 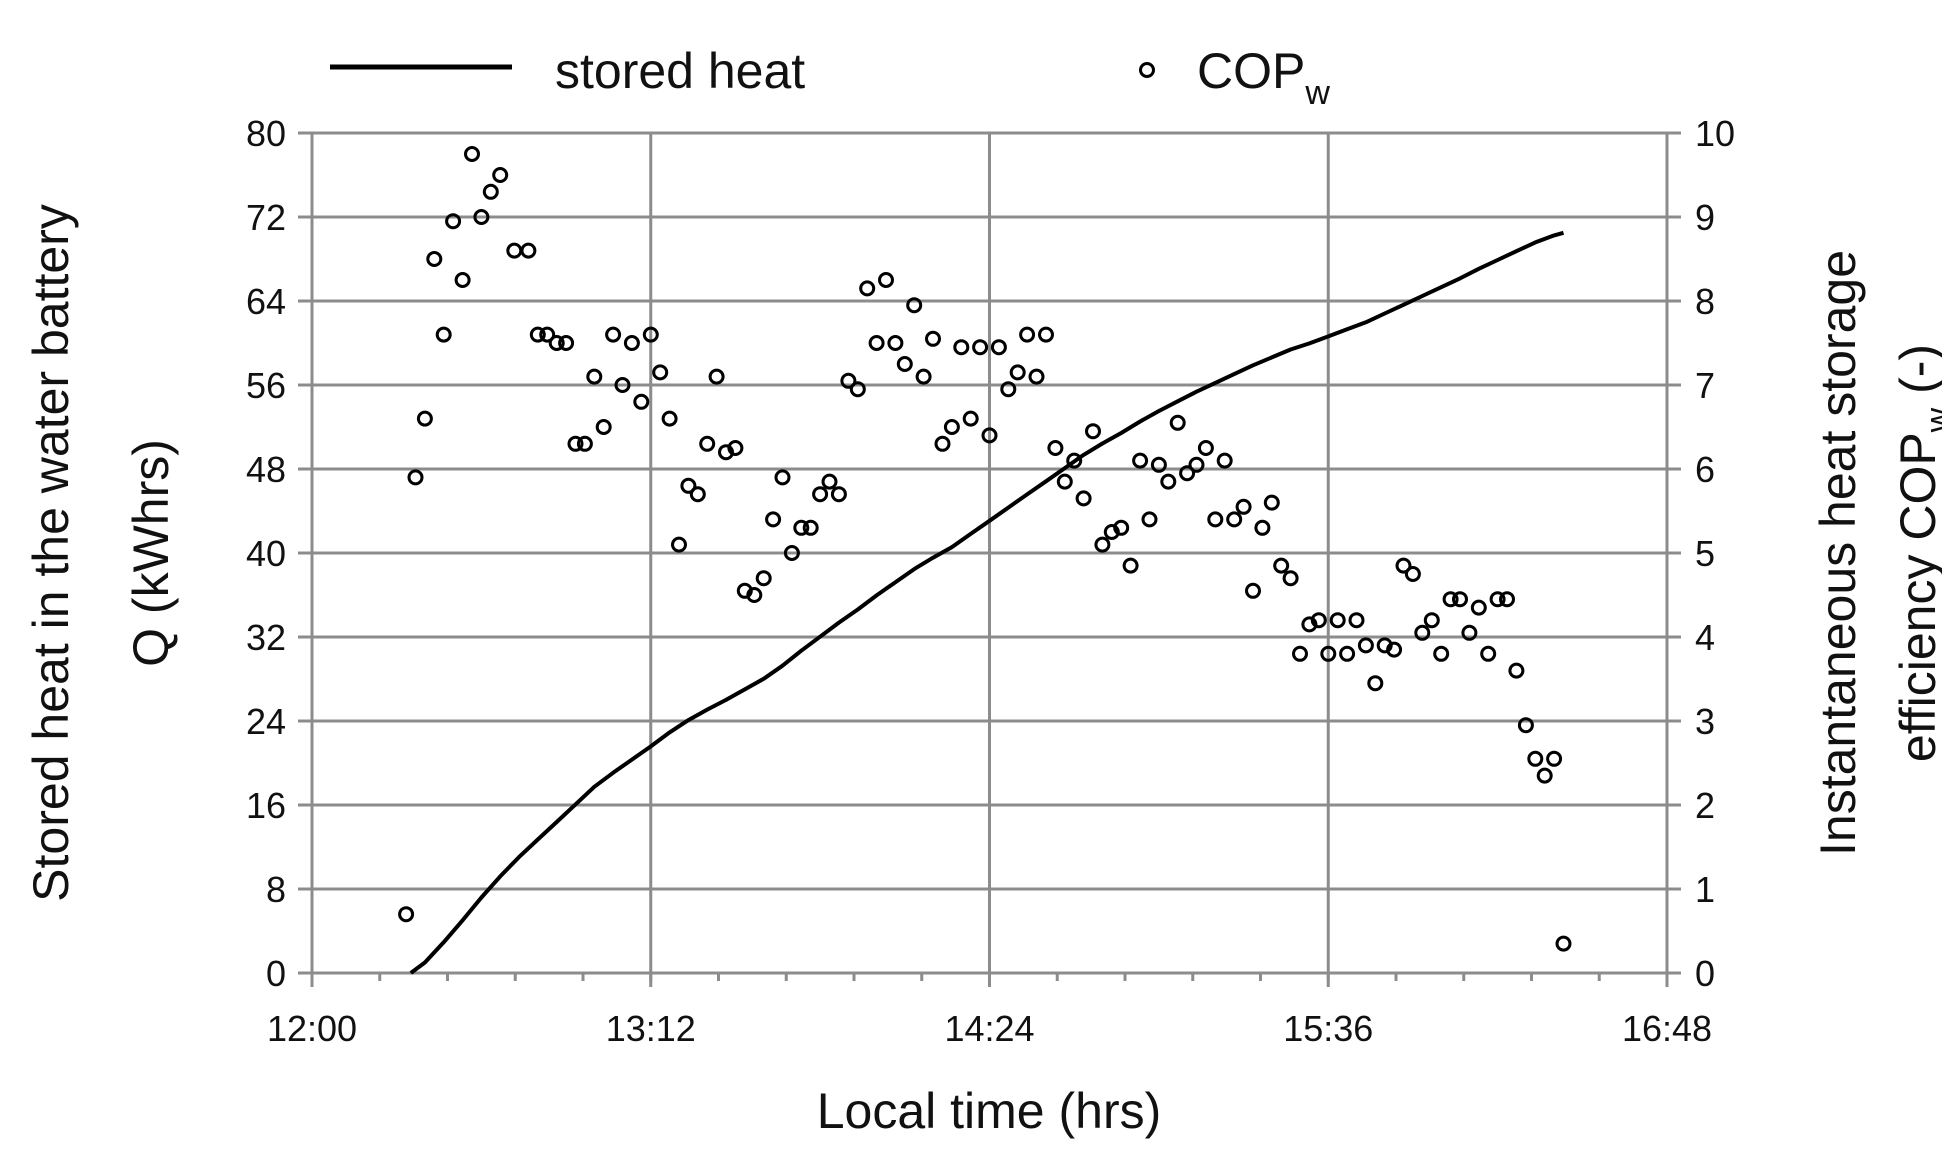 I want to click on y-left-tick-label: 16, so click(x=266, y=805).